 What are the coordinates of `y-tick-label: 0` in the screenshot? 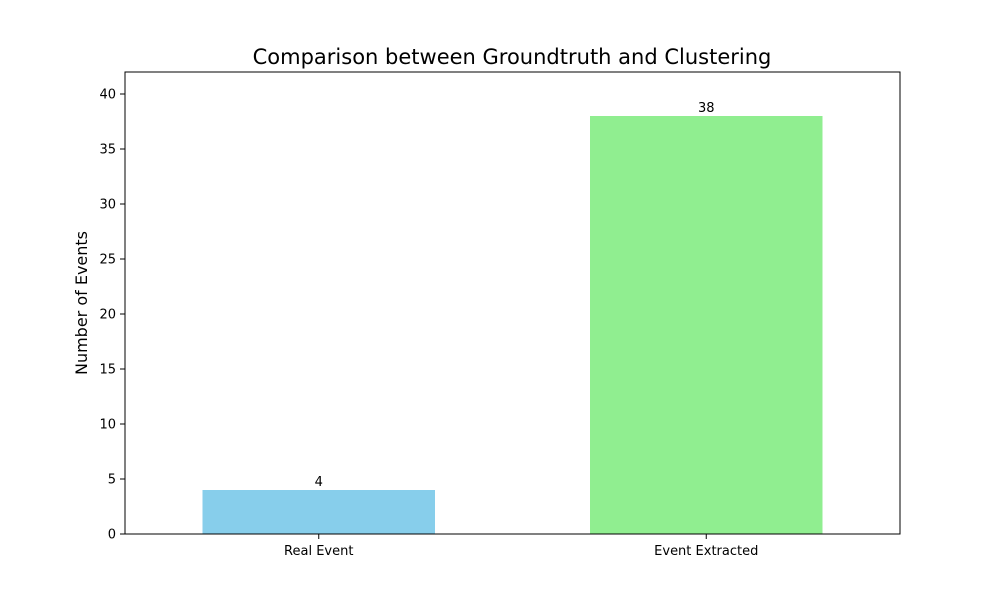 It's located at (112, 535).